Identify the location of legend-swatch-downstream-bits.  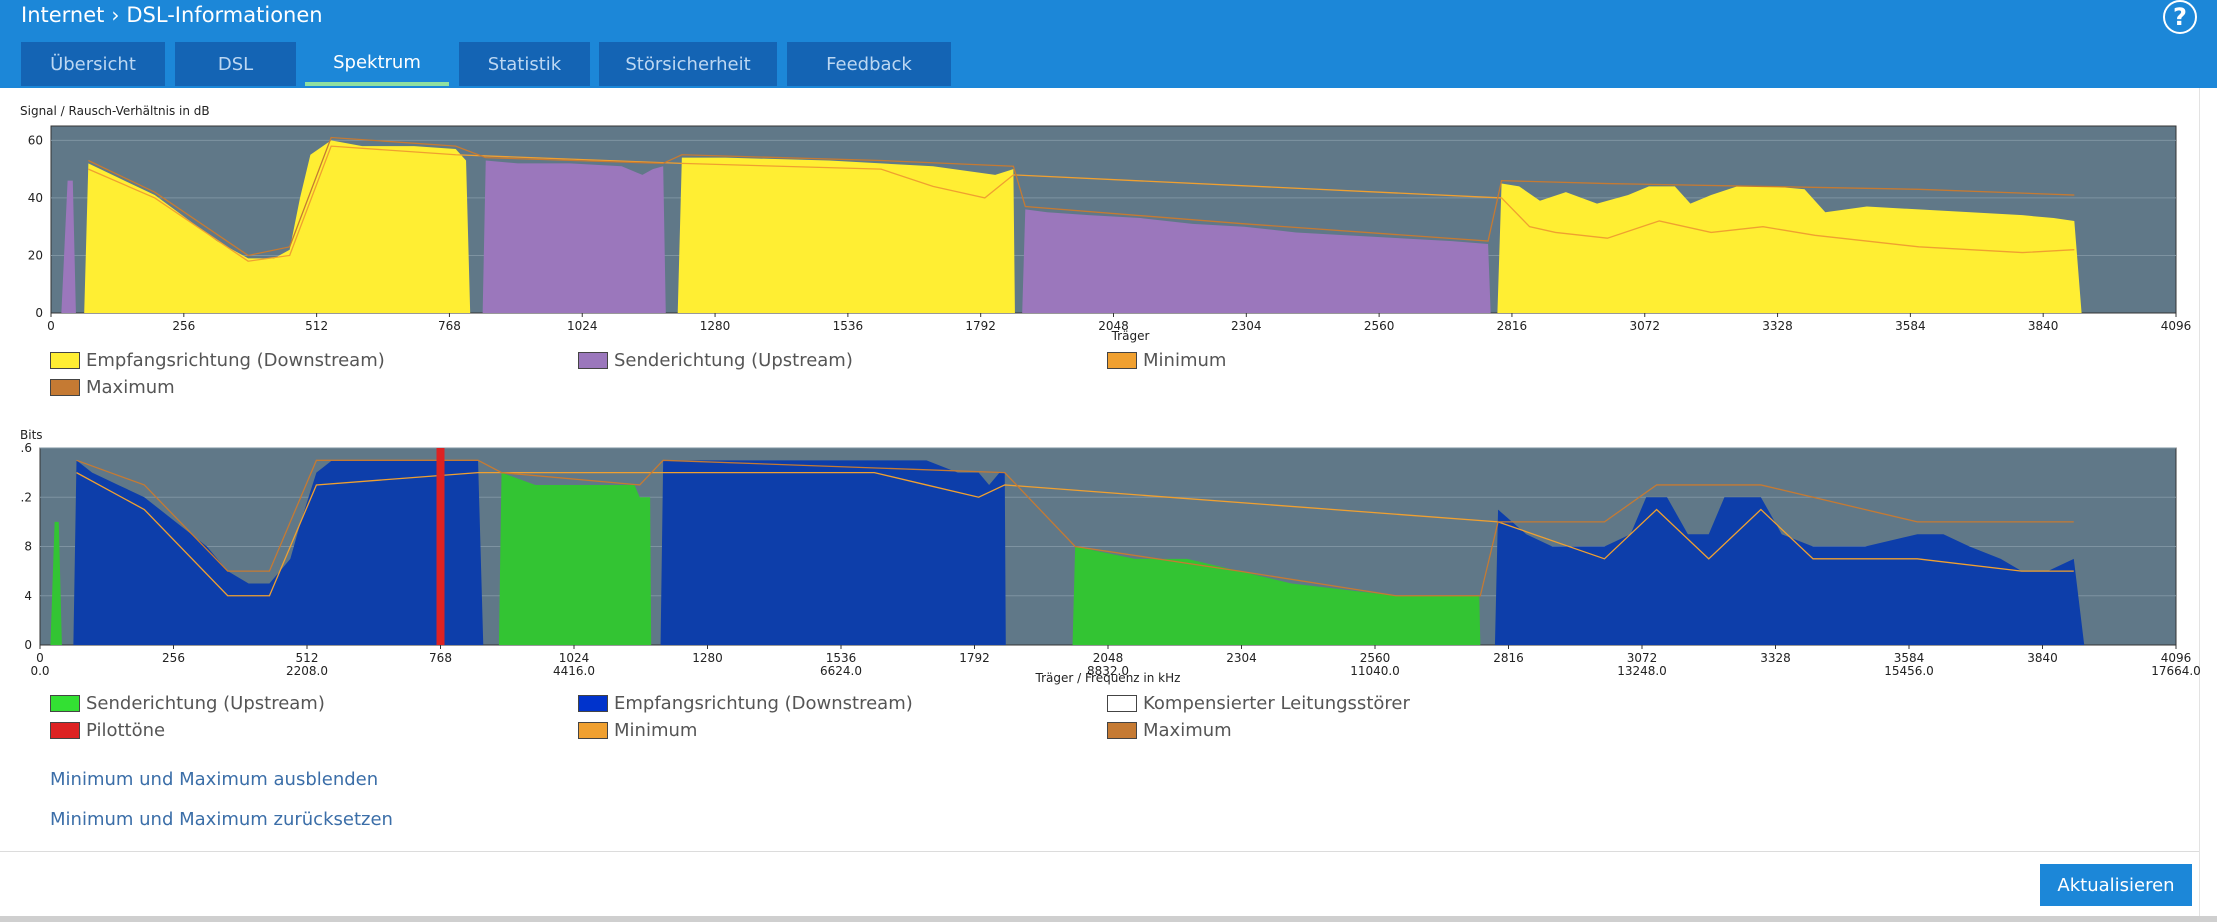
(593, 703).